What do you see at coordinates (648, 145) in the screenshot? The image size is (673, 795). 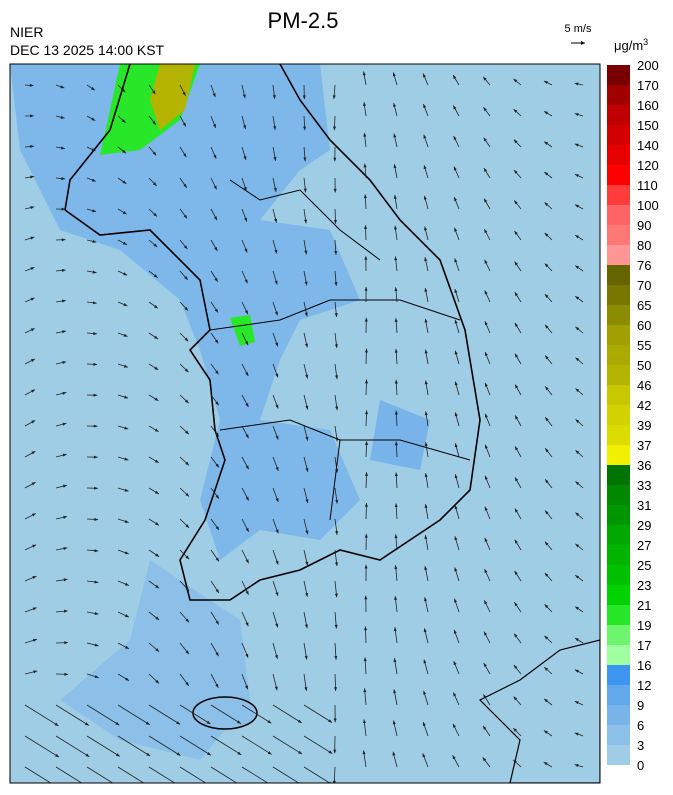 I see `colorbar-label: 140` at bounding box center [648, 145].